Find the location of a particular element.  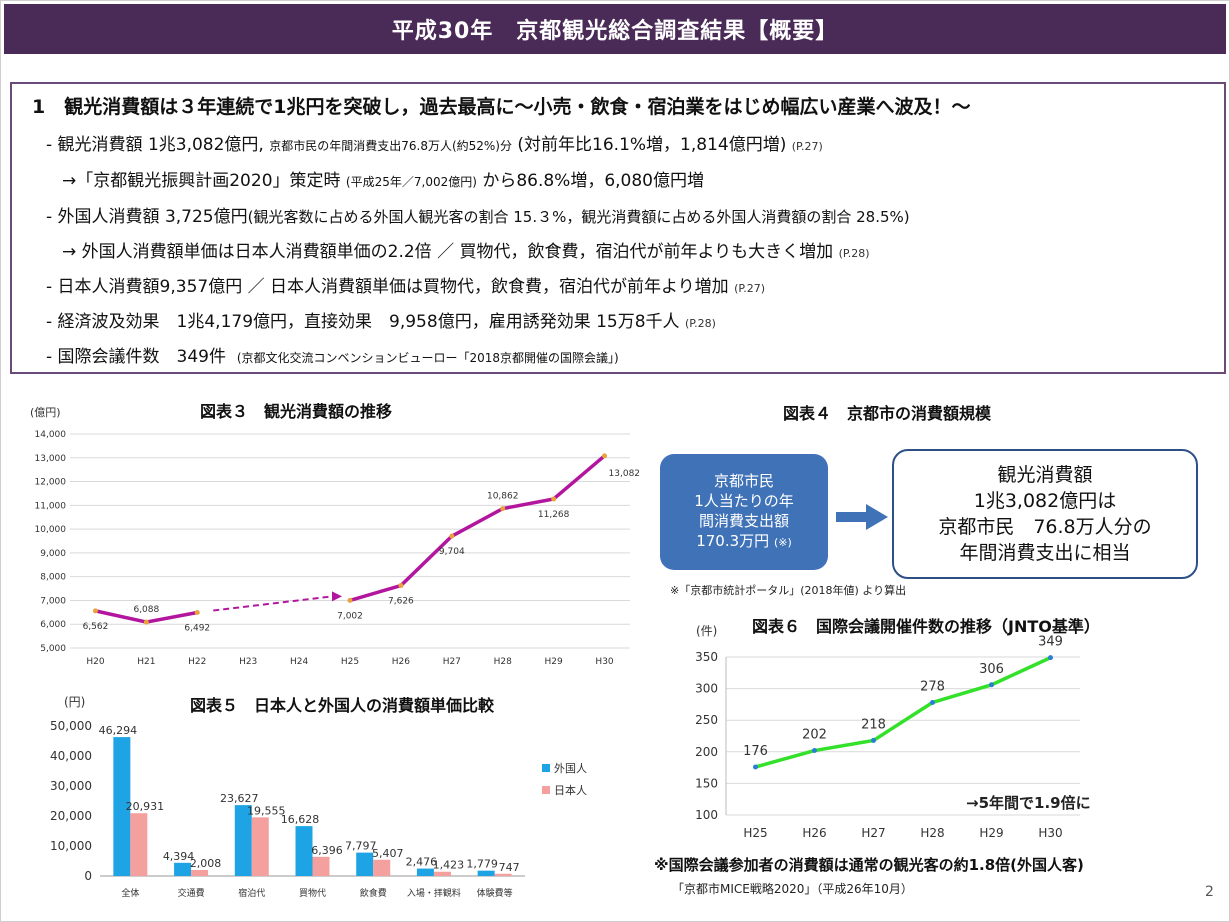

y-tick-label: 13,000 is located at coordinates (51, 459).